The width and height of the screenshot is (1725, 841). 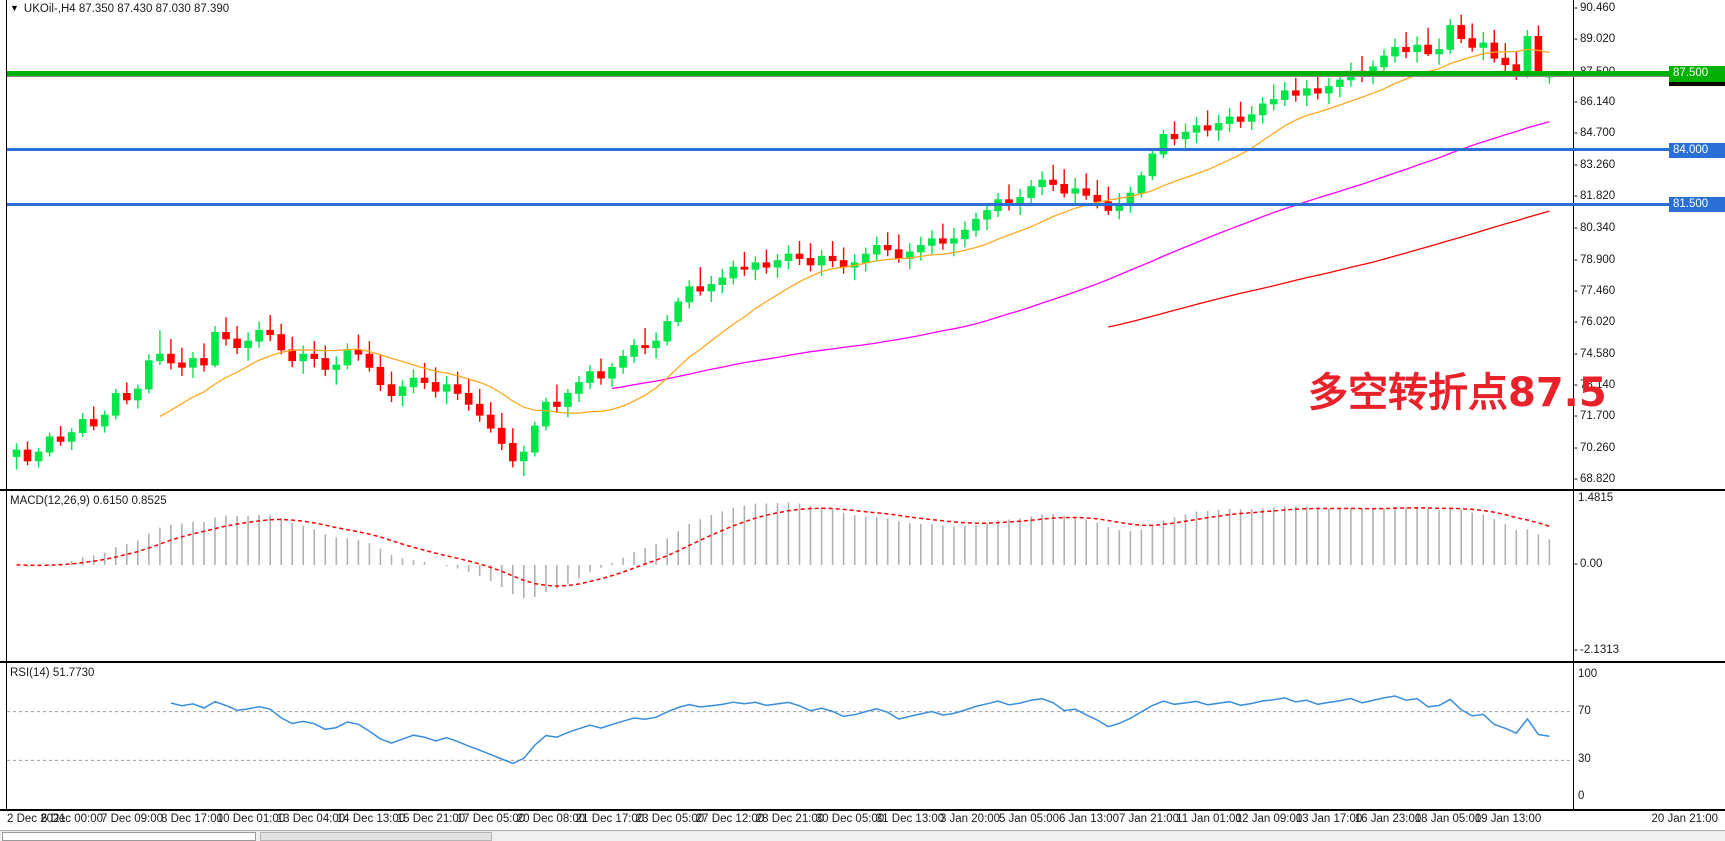 I want to click on rsi-axis-tick: 30, so click(x=1584, y=759).